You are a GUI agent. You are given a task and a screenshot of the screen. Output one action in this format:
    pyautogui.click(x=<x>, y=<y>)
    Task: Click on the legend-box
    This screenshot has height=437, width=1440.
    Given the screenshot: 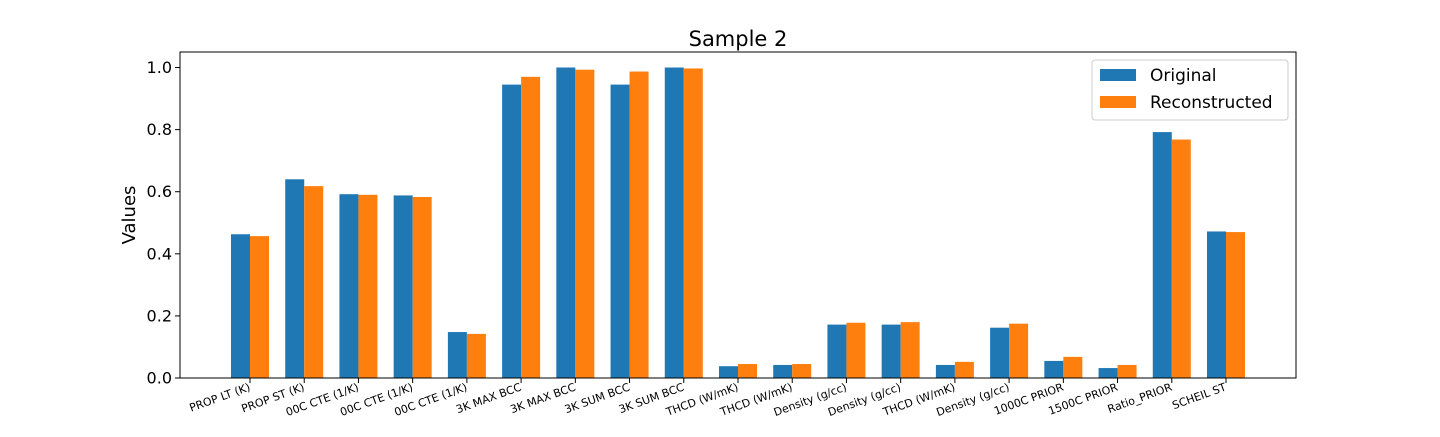 What is the action you would take?
    pyautogui.click(x=1190, y=90)
    